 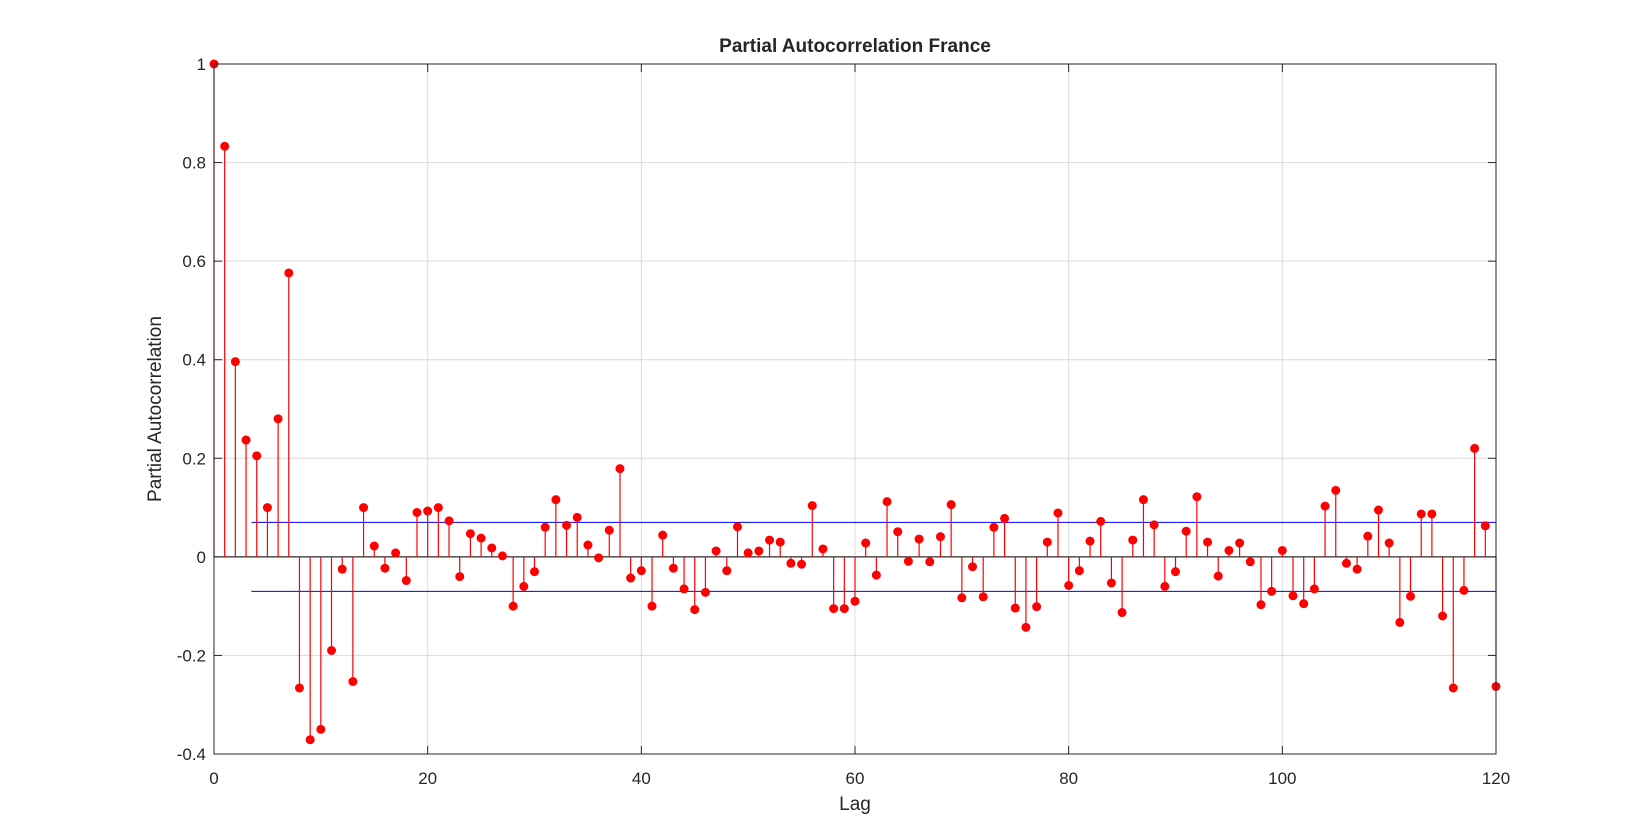 What do you see at coordinates (191, 754) in the screenshot?
I see `y-tick-label: -0.4` at bounding box center [191, 754].